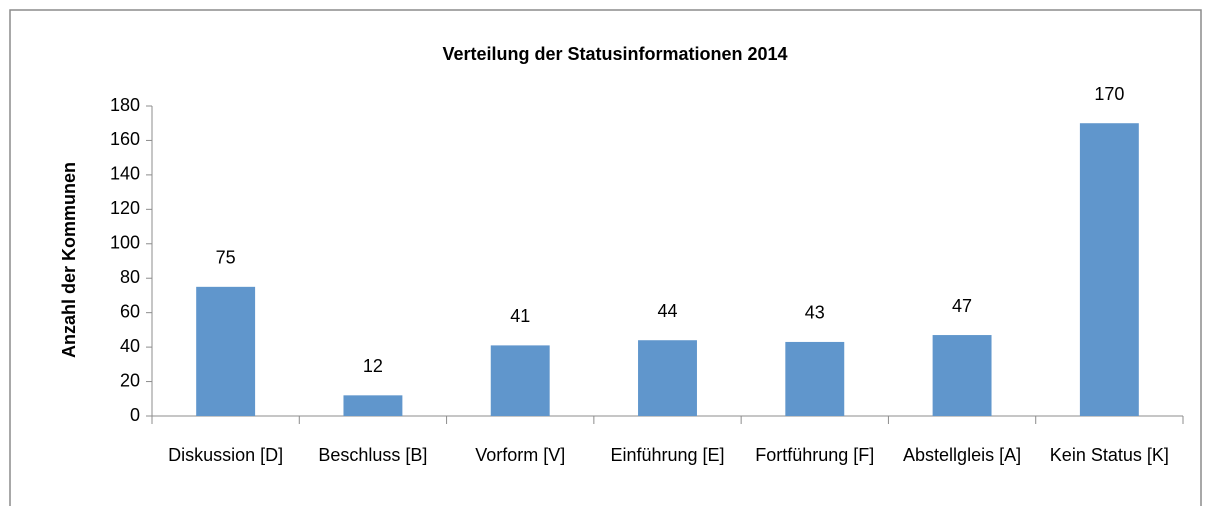 The width and height of the screenshot is (1213, 506). I want to click on x-tick-label: Diskussion [D], so click(226, 455).